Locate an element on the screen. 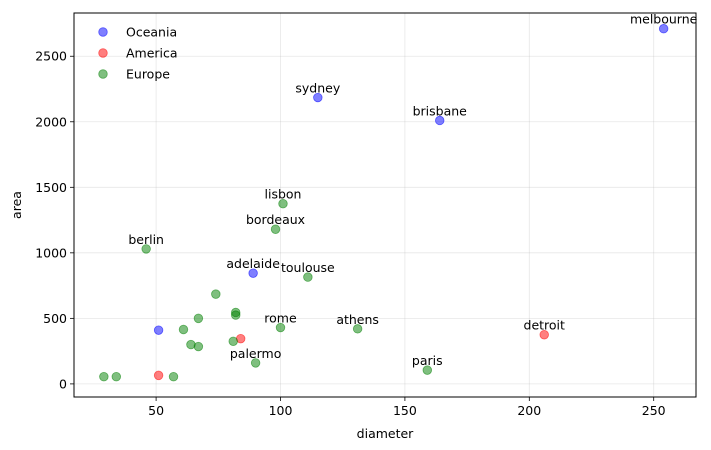 Image resolution: width=711 pixels, height=450 pixels. y-axis-label: area is located at coordinates (16, 205).